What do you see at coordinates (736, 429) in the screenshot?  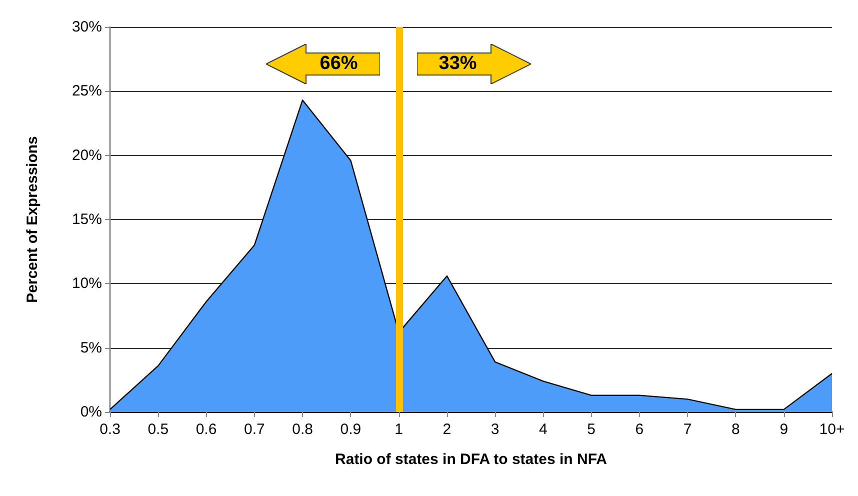 I see `x-tick-label: 8` at bounding box center [736, 429].